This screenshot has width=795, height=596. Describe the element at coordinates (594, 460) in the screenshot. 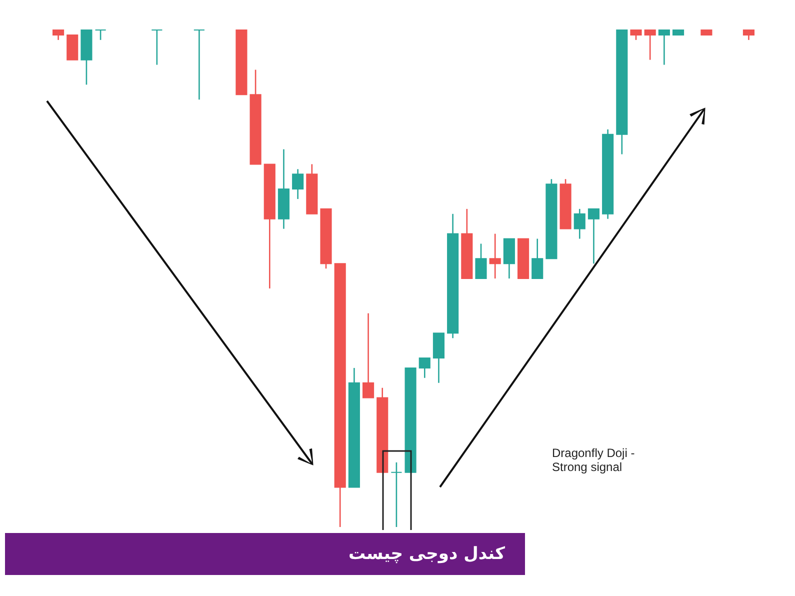

I see `annotation: Dragonfly Doji - Strong signal` at that location.